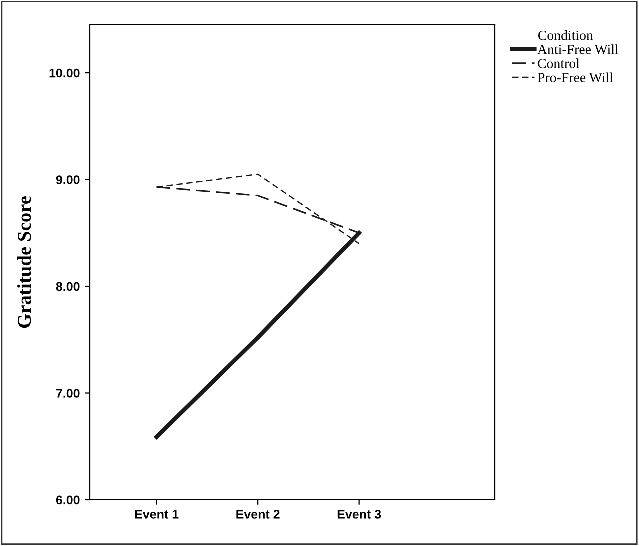 This screenshot has width=639, height=546. What do you see at coordinates (559, 63) in the screenshot?
I see `legend-label: Control` at bounding box center [559, 63].